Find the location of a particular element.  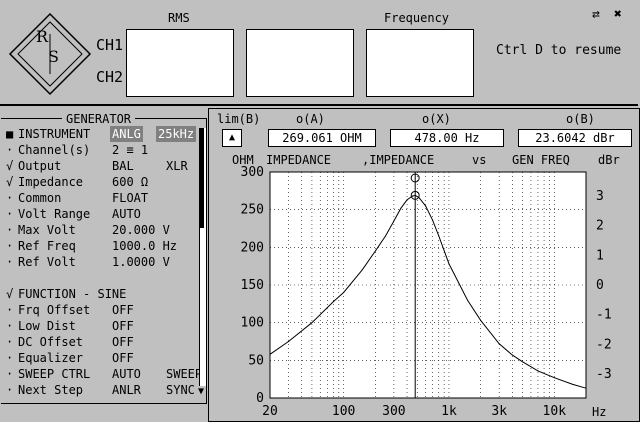

generator-row: · Channel(s) 2 ≡ 1 is located at coordinates (99, 150).